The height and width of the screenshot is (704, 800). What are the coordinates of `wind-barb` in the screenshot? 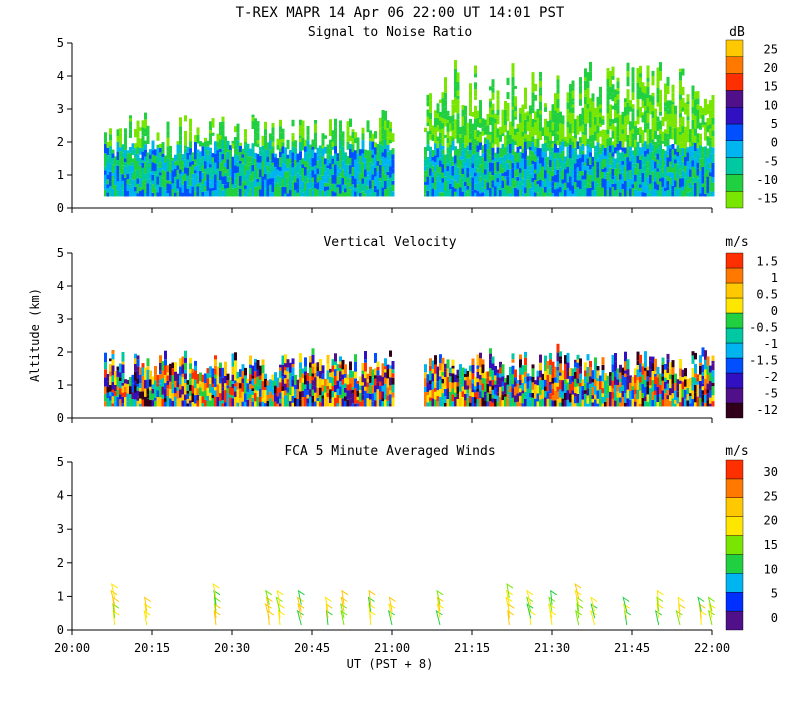 It's located at (268, 611).